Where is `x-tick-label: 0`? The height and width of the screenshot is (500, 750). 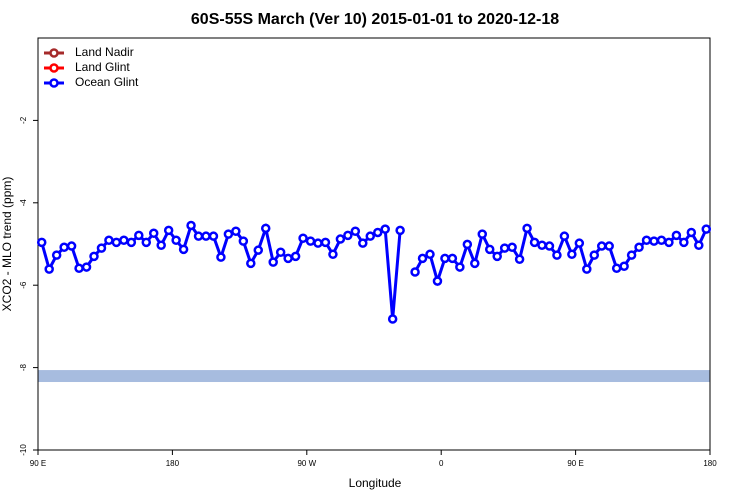 x-tick-label: 0 is located at coordinates (441, 463).